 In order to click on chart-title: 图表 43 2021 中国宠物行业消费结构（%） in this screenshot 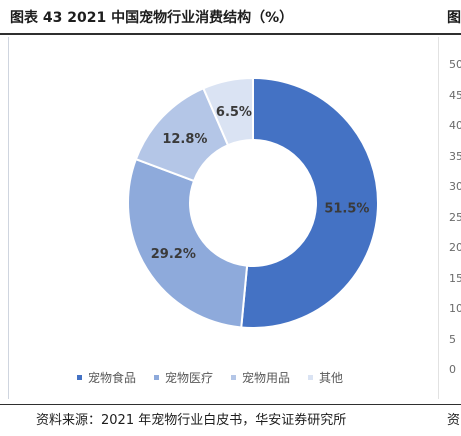, I will do `click(152, 18)`.